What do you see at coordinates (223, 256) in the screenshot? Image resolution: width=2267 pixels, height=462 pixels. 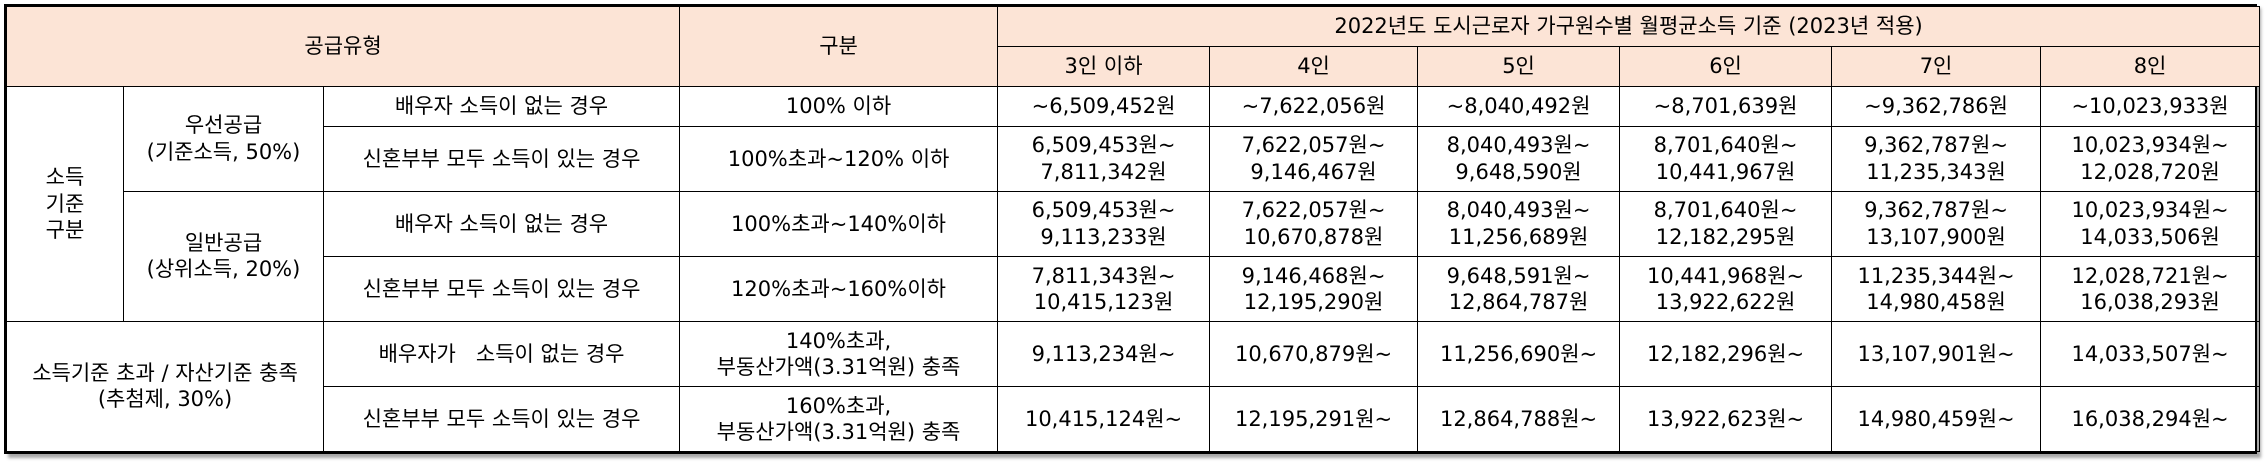 I see `general-supply-label: 일반공급 (상위소득, 20%)` at bounding box center [223, 256].